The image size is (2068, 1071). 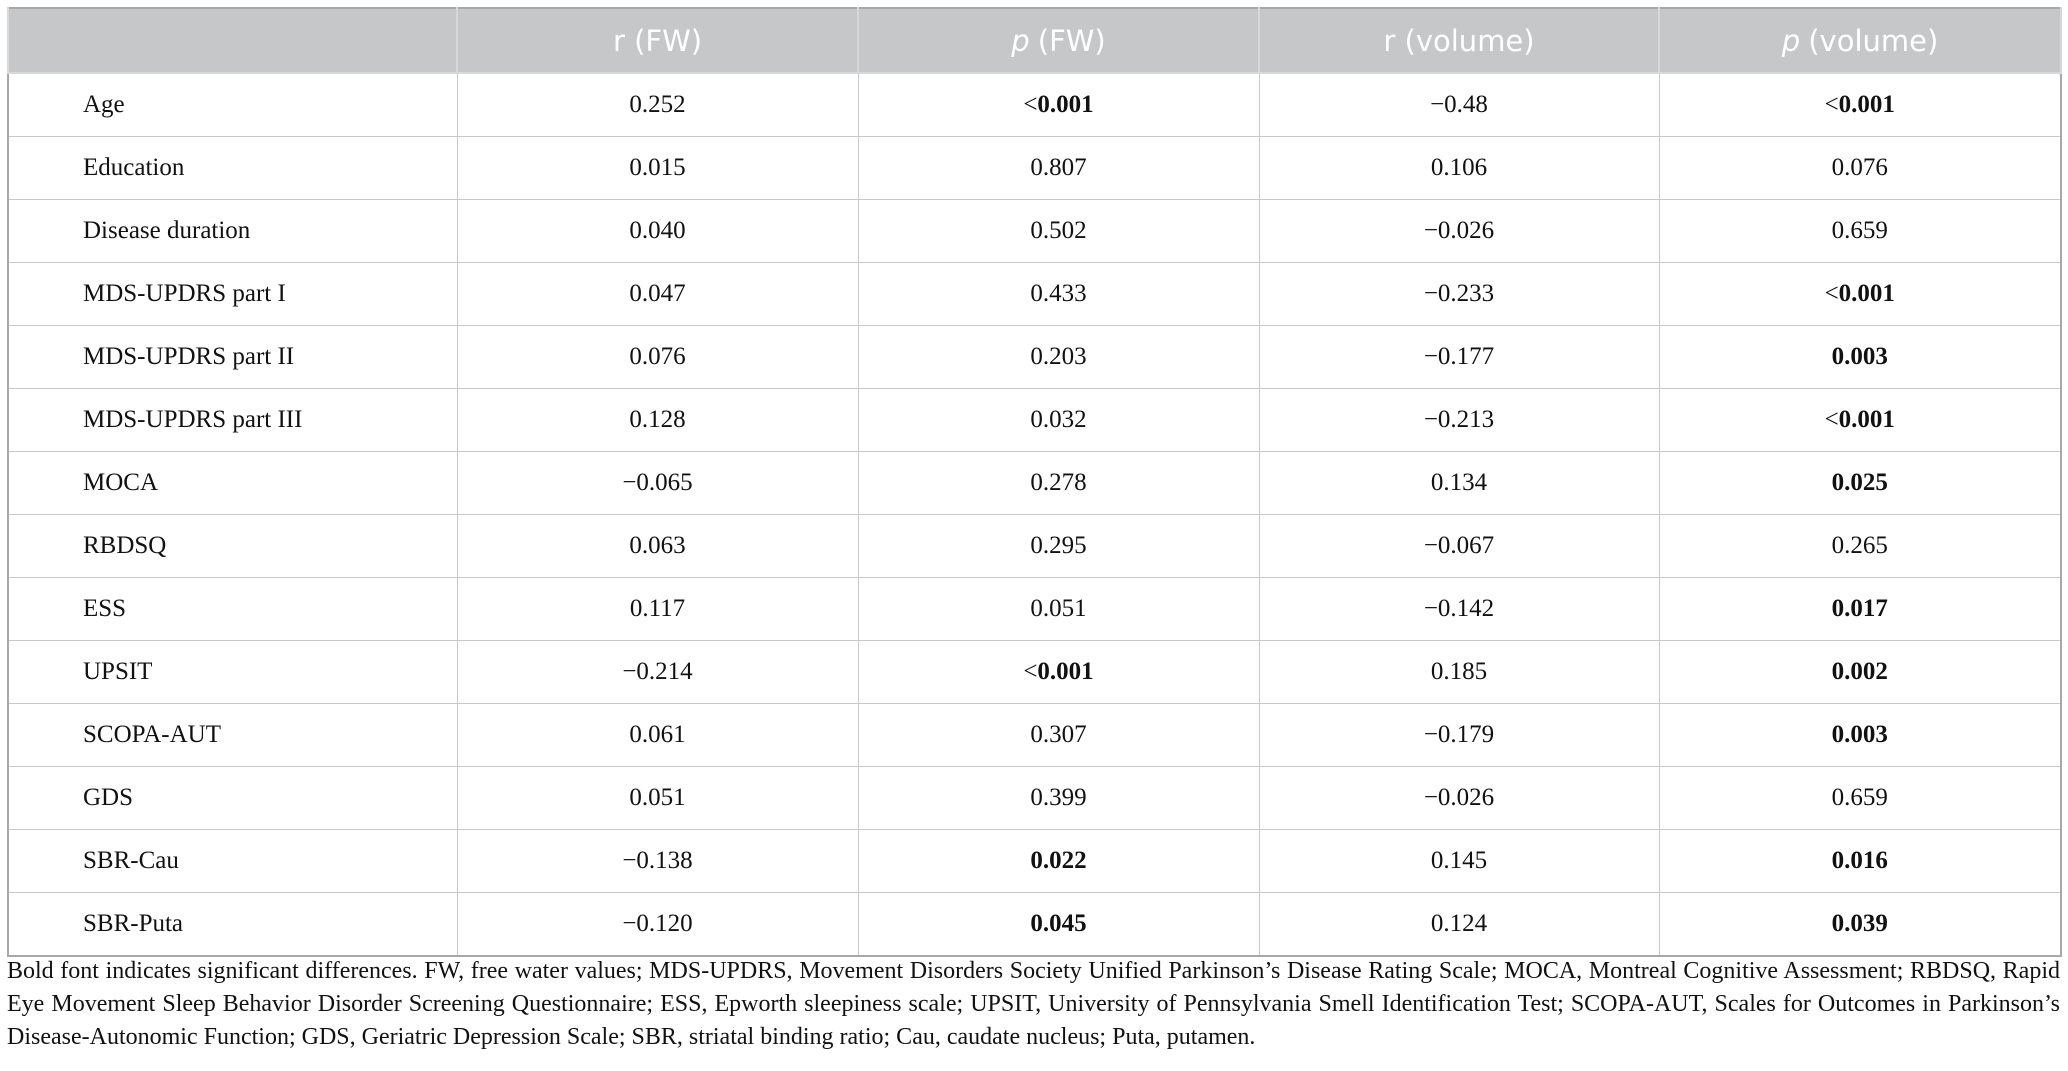 I want to click on cell-text: 0.134, so click(x=1459, y=482).